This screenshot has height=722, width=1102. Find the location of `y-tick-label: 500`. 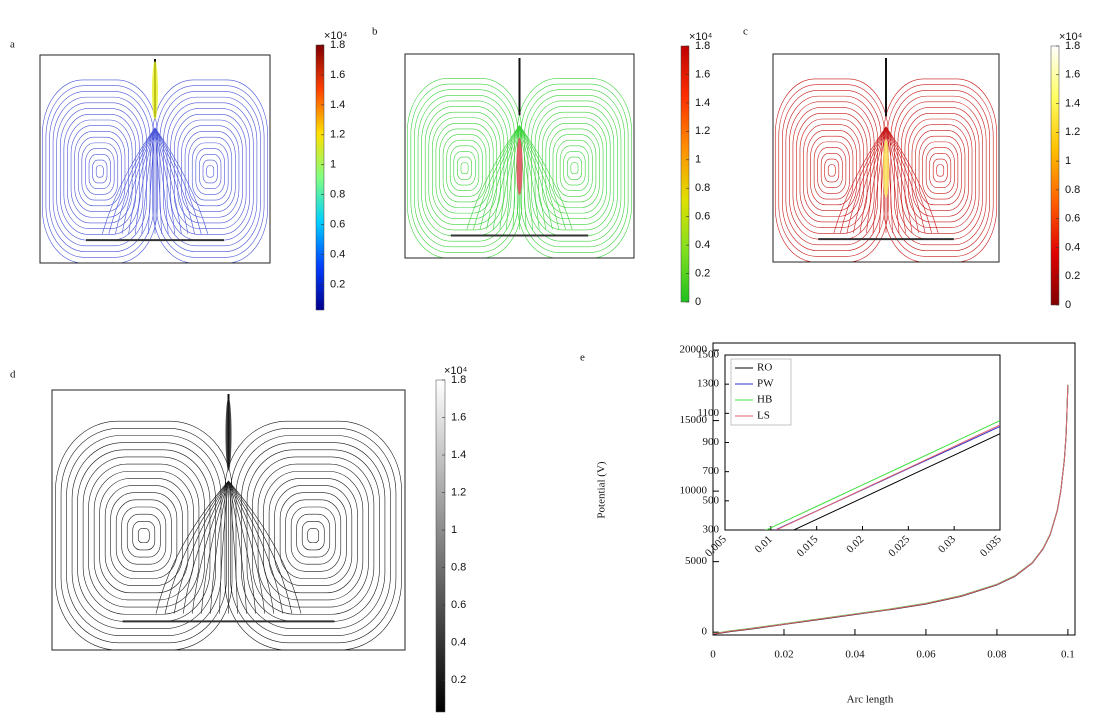

y-tick-label: 500 is located at coordinates (711, 500).